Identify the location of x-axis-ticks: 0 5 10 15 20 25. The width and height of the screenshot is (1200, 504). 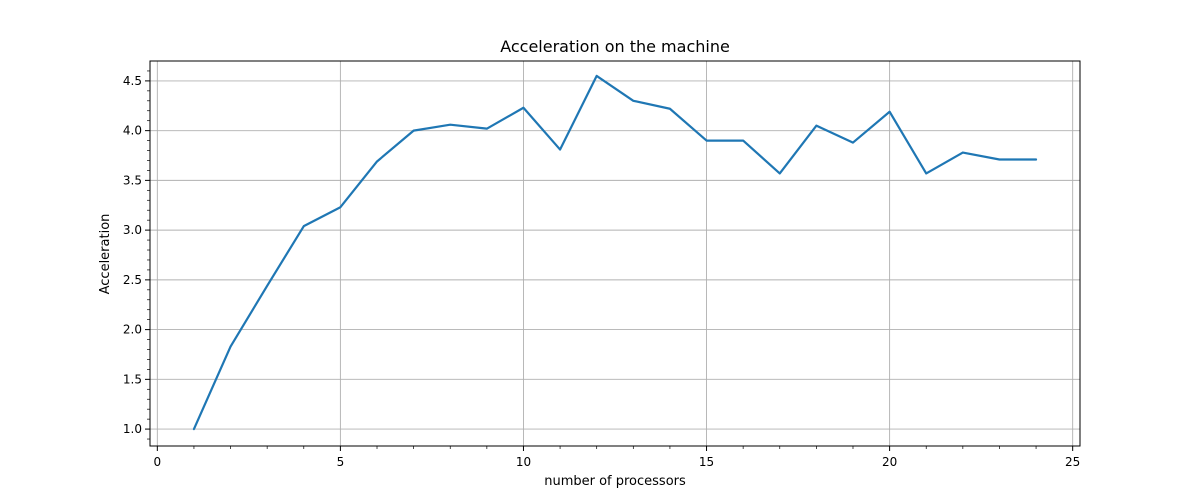
(617, 457).